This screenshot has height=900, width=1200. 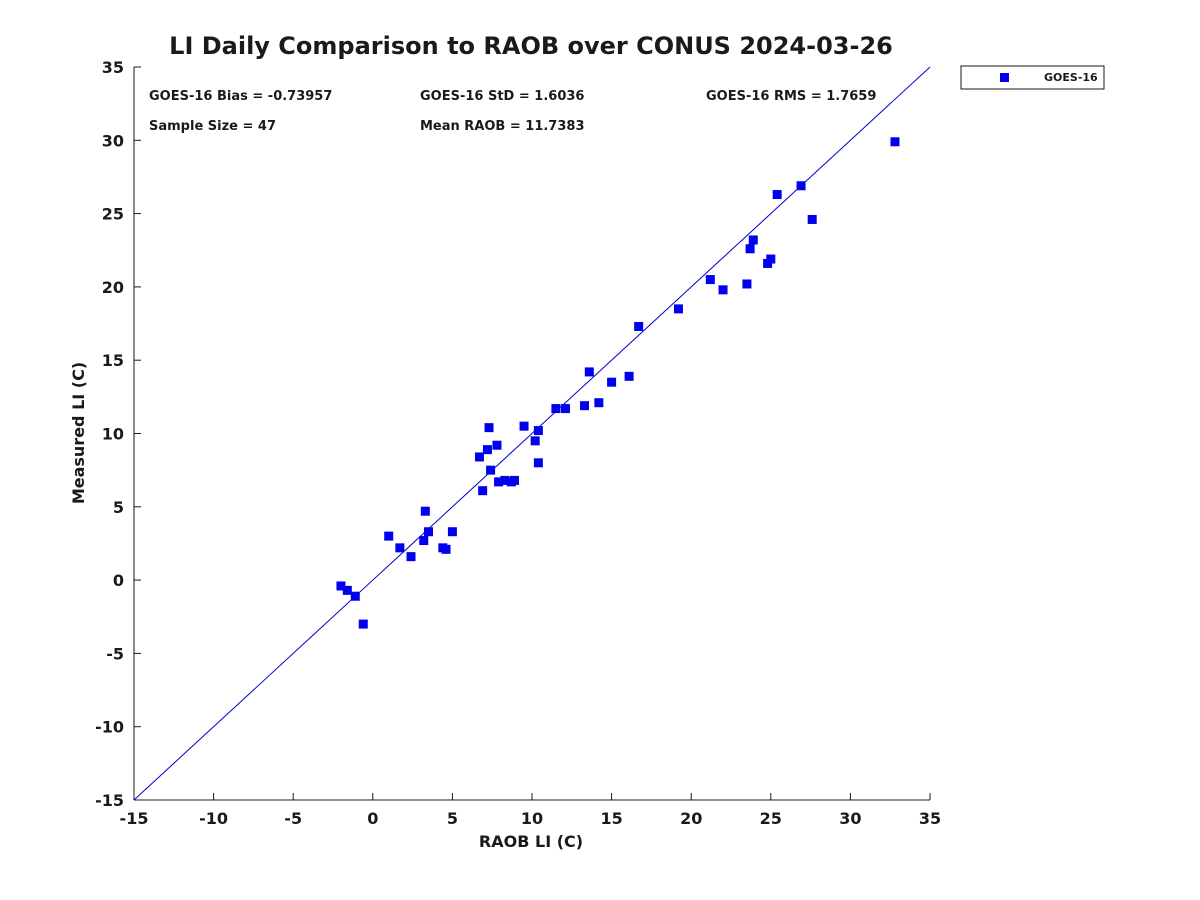 What do you see at coordinates (930, 818) in the screenshot?
I see `x-tick-label: 35` at bounding box center [930, 818].